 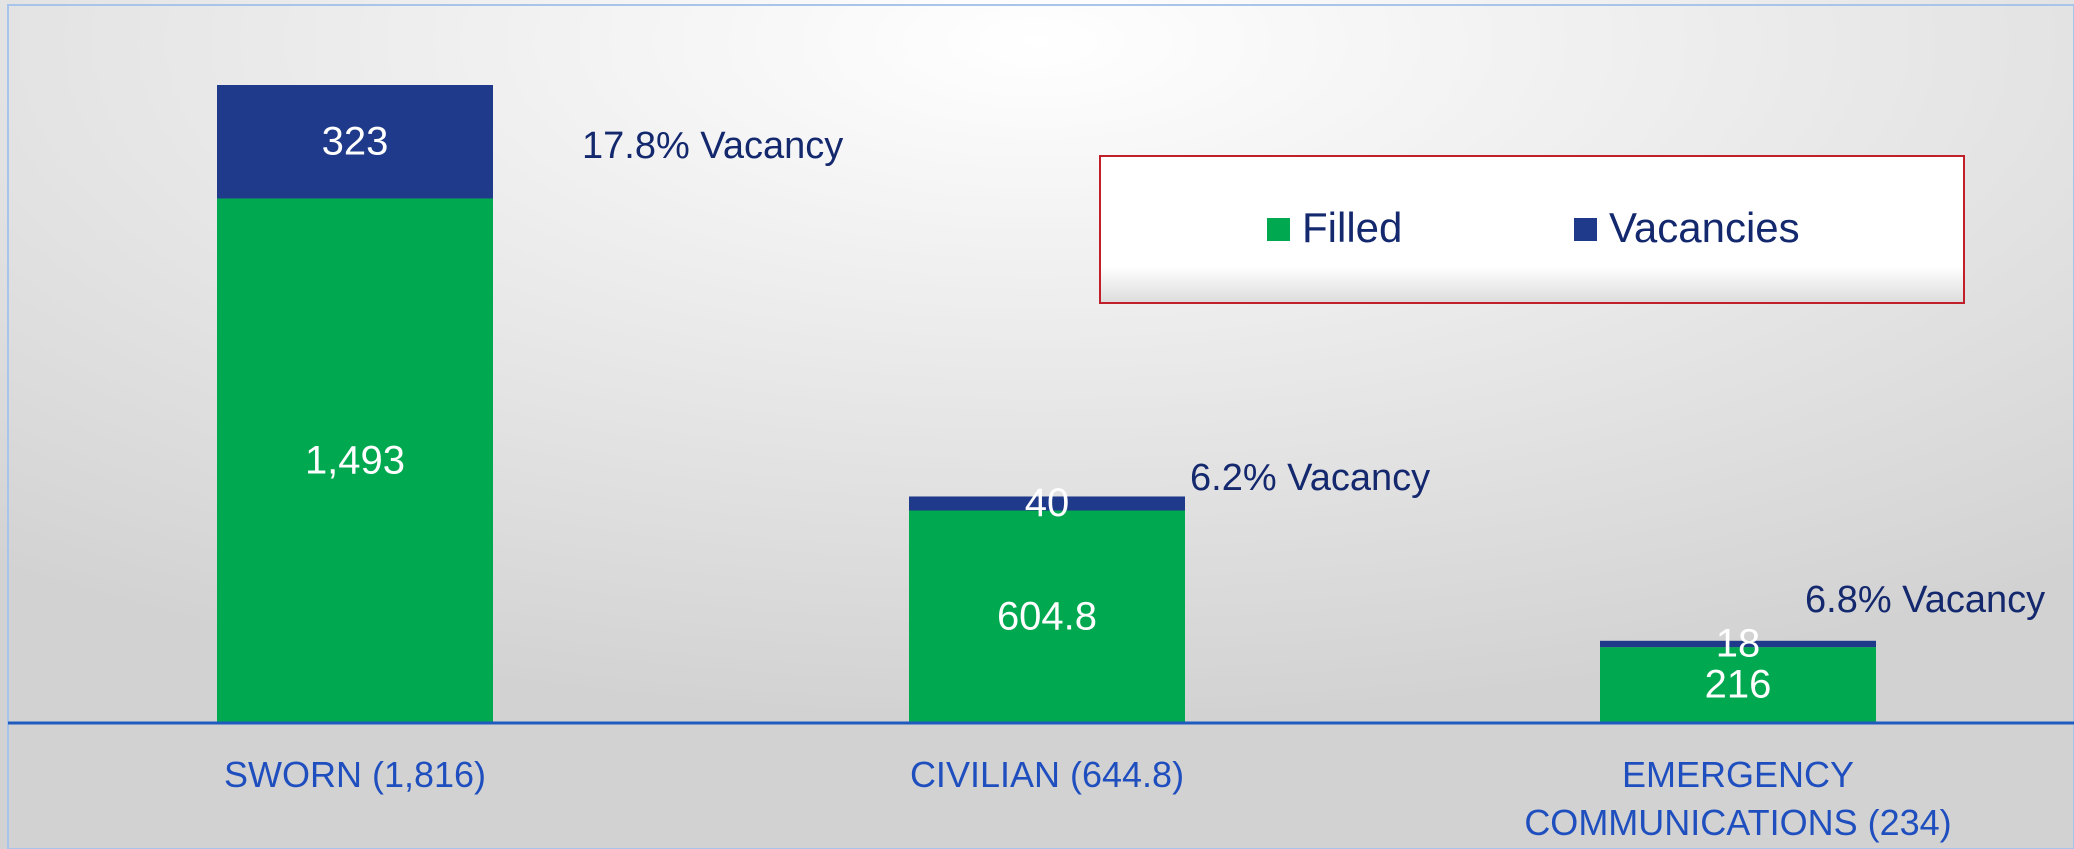 I want to click on annotation: 6.8% Vacancy, so click(x=1925, y=600).